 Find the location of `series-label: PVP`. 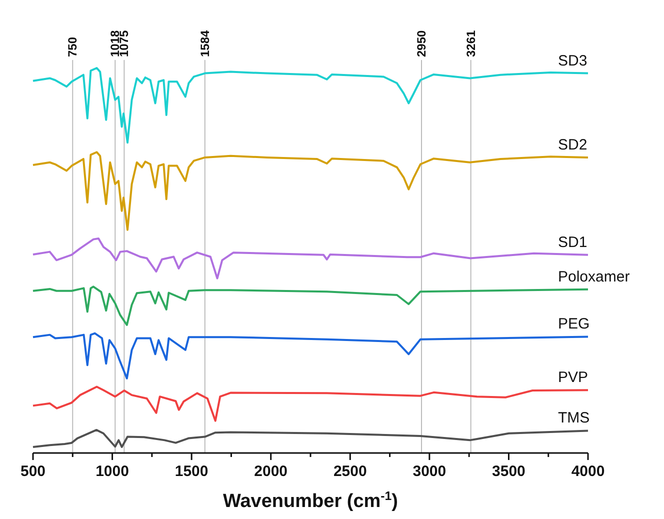

series-label: PVP is located at coordinates (573, 377).